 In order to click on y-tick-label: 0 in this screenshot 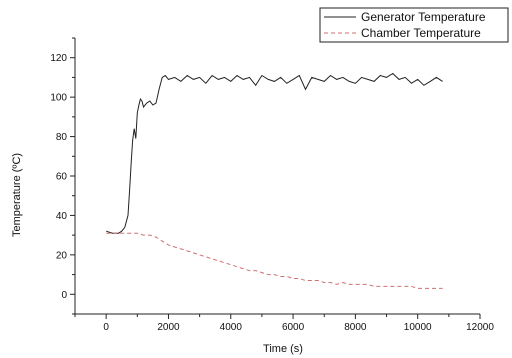, I will do `click(64, 295)`.